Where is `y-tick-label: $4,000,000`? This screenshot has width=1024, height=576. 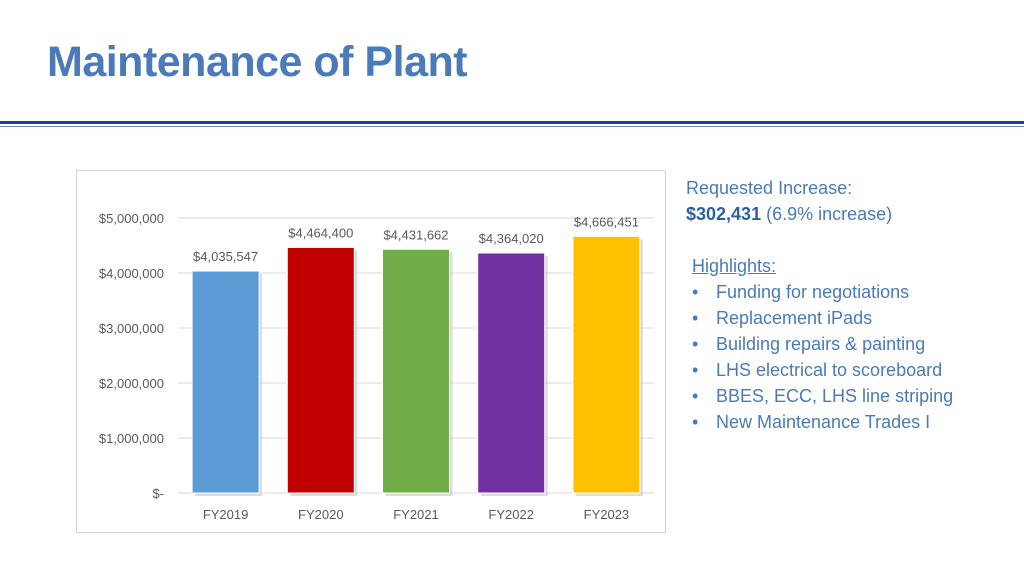
y-tick-label: $4,000,000 is located at coordinates (131, 273).